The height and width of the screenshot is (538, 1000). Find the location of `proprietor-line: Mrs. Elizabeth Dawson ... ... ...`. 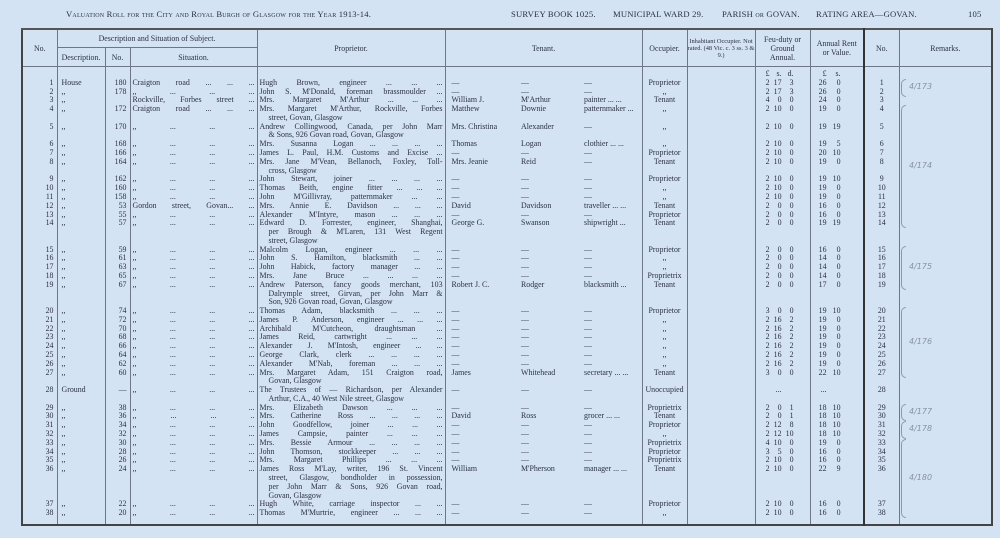

proprietor-line: Mrs. Elizabeth Dawson ... ... ... is located at coordinates (351, 407).